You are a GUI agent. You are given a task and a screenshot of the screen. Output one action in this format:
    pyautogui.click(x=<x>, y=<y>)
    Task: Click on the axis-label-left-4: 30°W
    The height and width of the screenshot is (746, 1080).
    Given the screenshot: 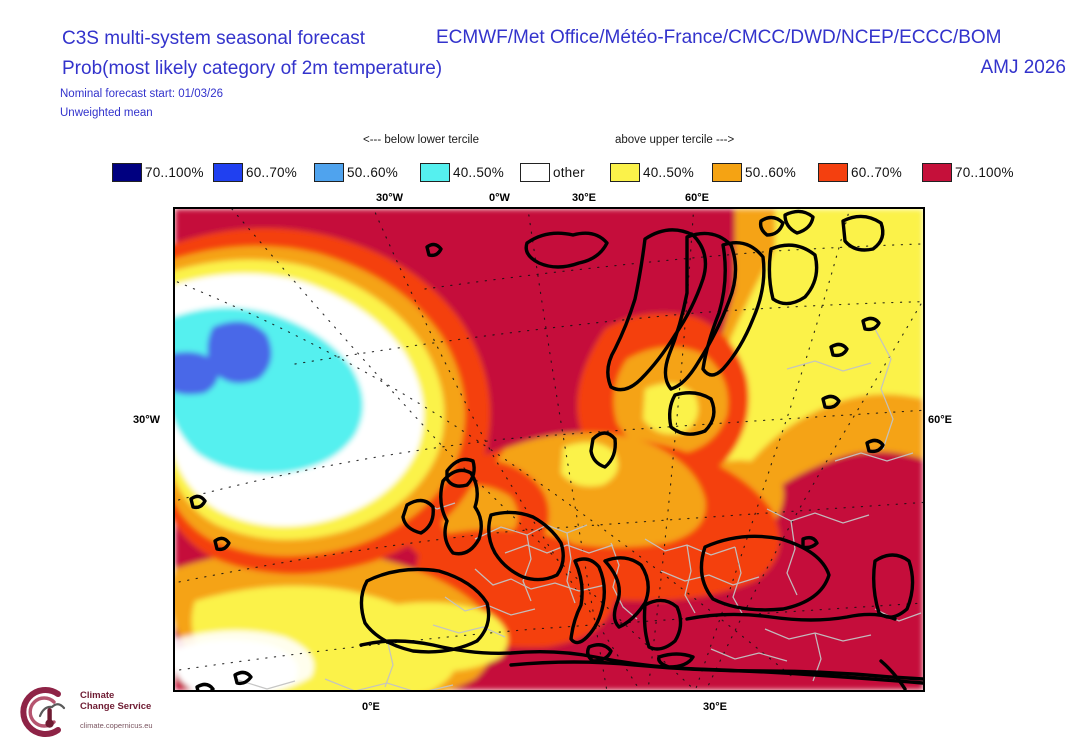 What is the action you would take?
    pyautogui.click(x=147, y=420)
    